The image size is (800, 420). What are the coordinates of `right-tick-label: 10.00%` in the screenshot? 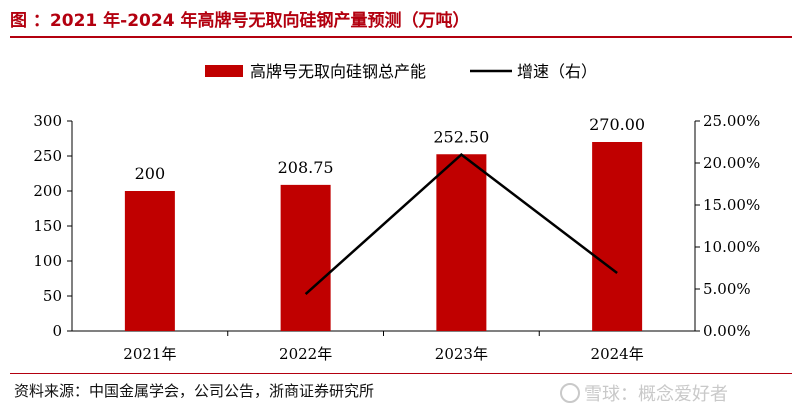 It's located at (731, 247).